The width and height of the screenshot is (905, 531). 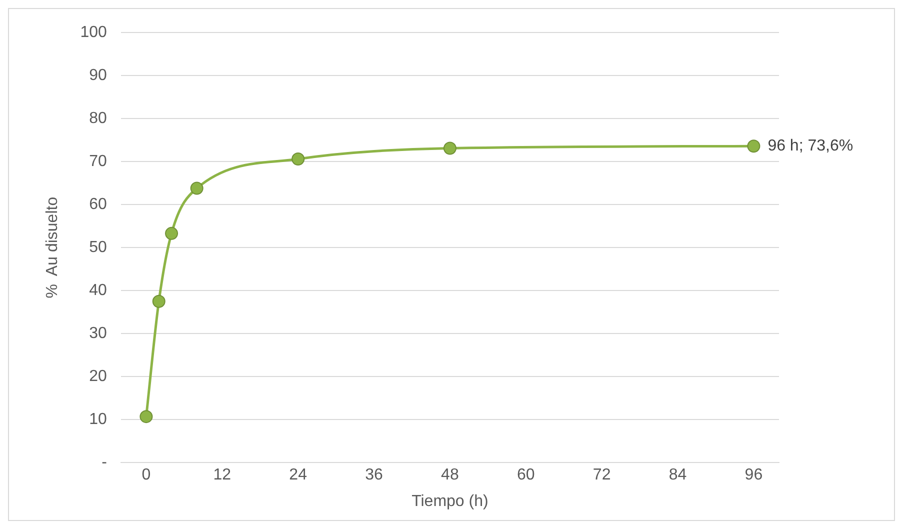 What do you see at coordinates (298, 475) in the screenshot?
I see `x-tick-label: 24` at bounding box center [298, 475].